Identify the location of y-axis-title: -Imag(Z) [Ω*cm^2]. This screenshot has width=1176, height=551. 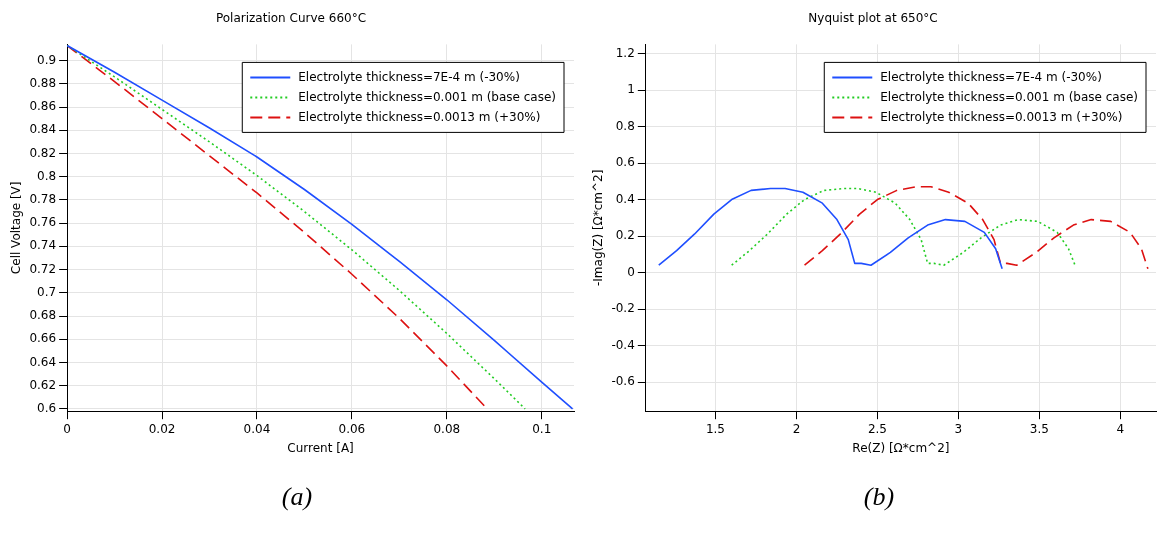
(598, 228).